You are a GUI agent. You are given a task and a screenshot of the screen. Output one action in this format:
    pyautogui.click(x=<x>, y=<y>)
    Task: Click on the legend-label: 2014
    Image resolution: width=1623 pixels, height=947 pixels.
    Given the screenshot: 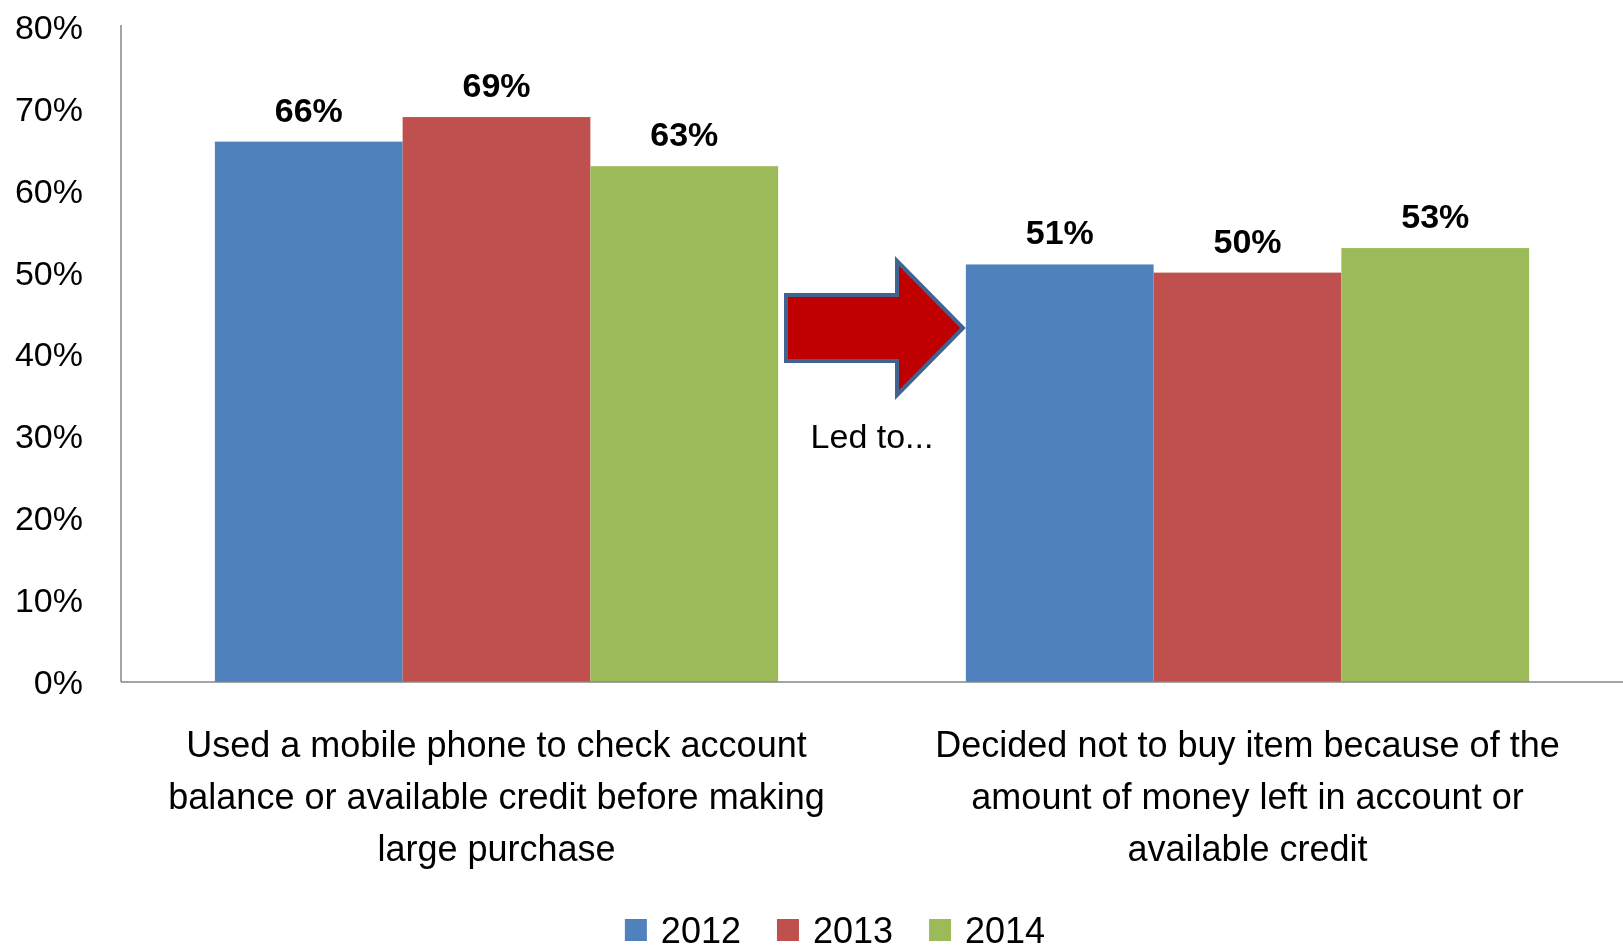 What is the action you would take?
    pyautogui.click(x=1005, y=928)
    